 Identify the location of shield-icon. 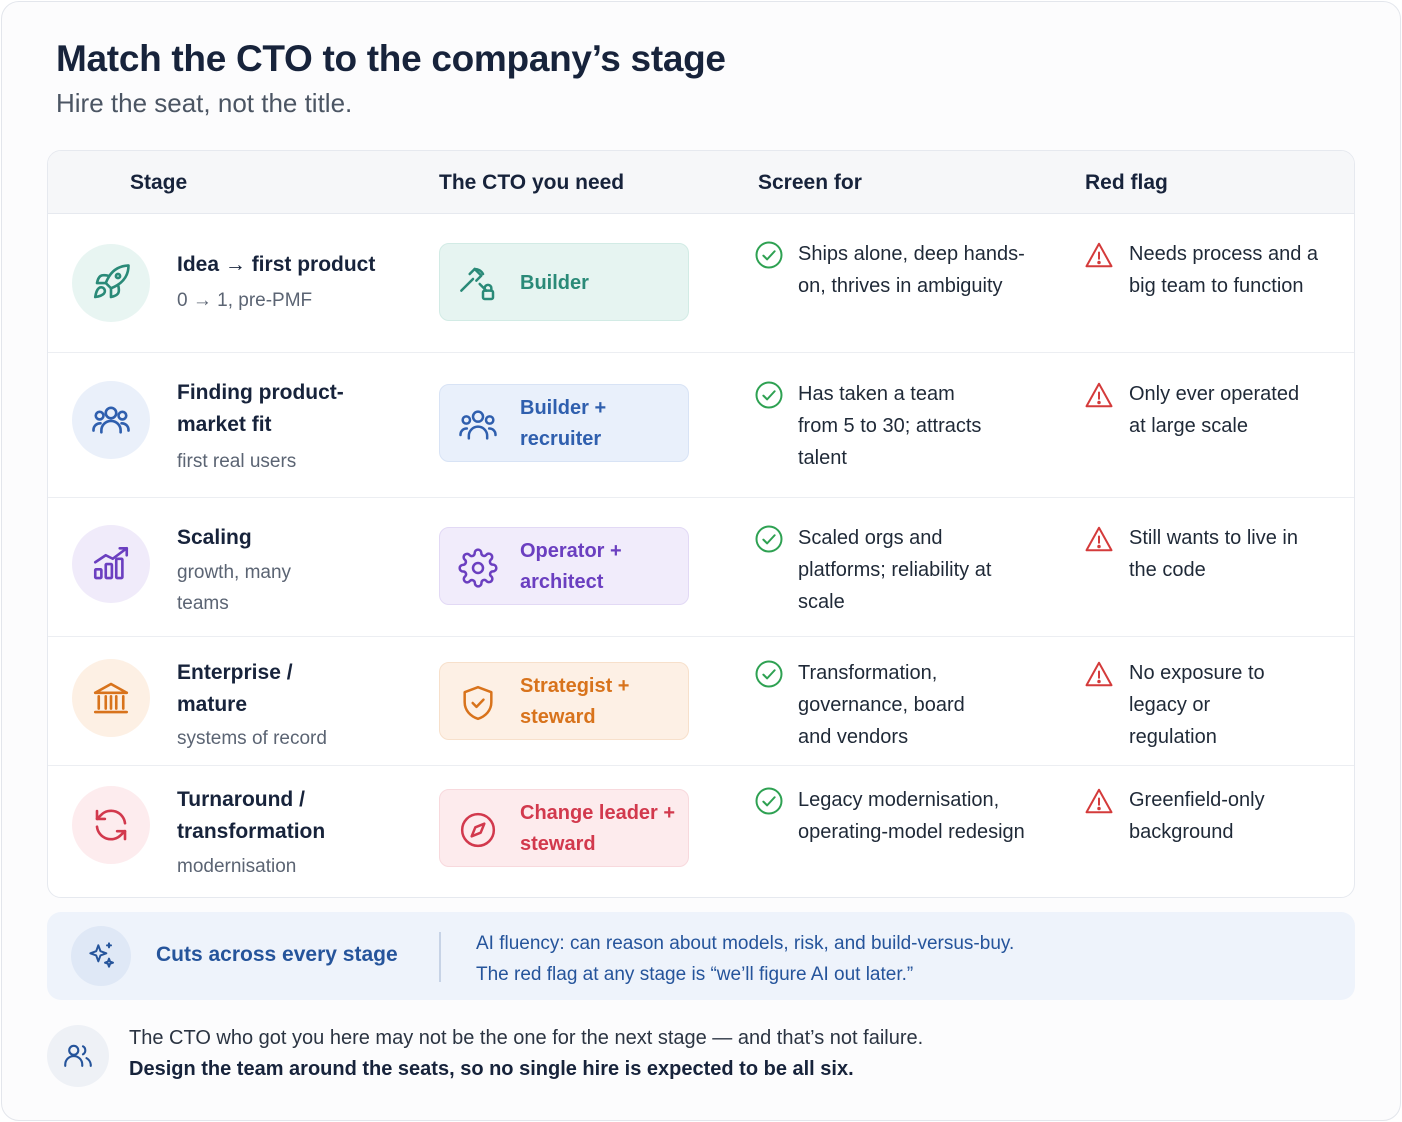
(478, 703).